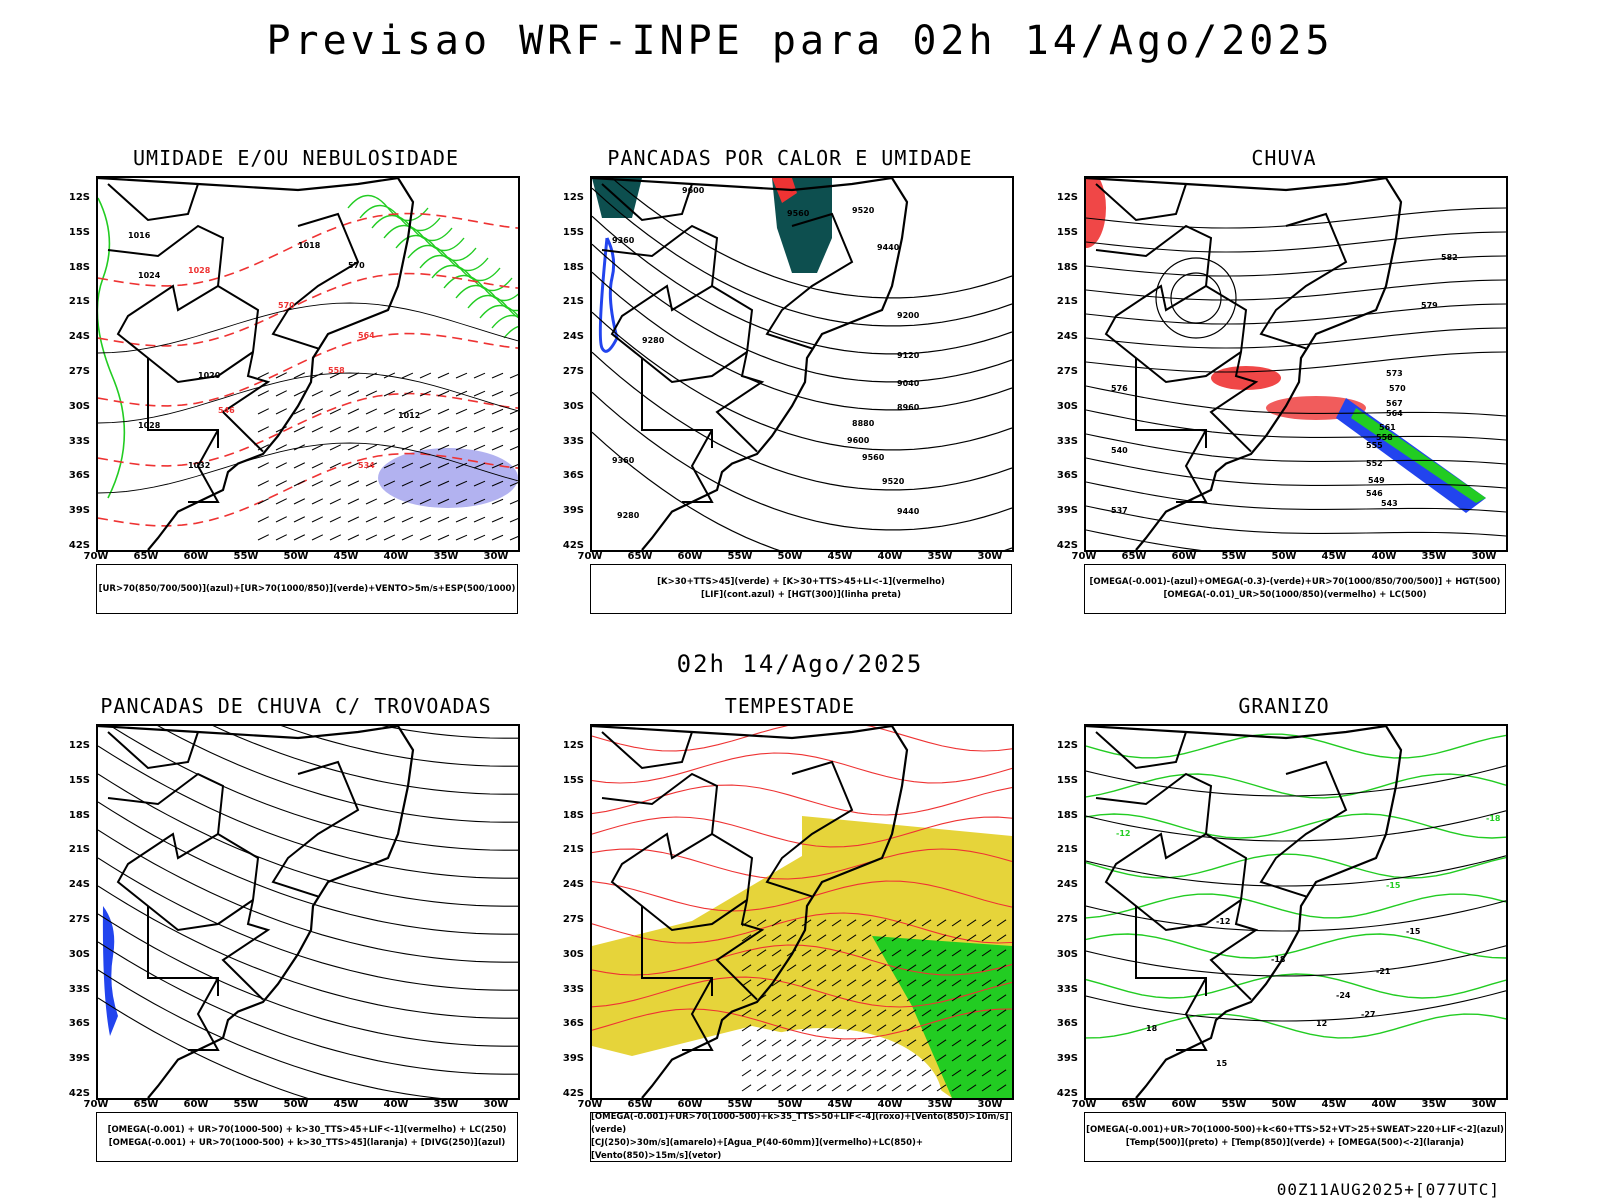  What do you see at coordinates (1296, 946) in the screenshot?
I see `temp850-contour` at bounding box center [1296, 946].